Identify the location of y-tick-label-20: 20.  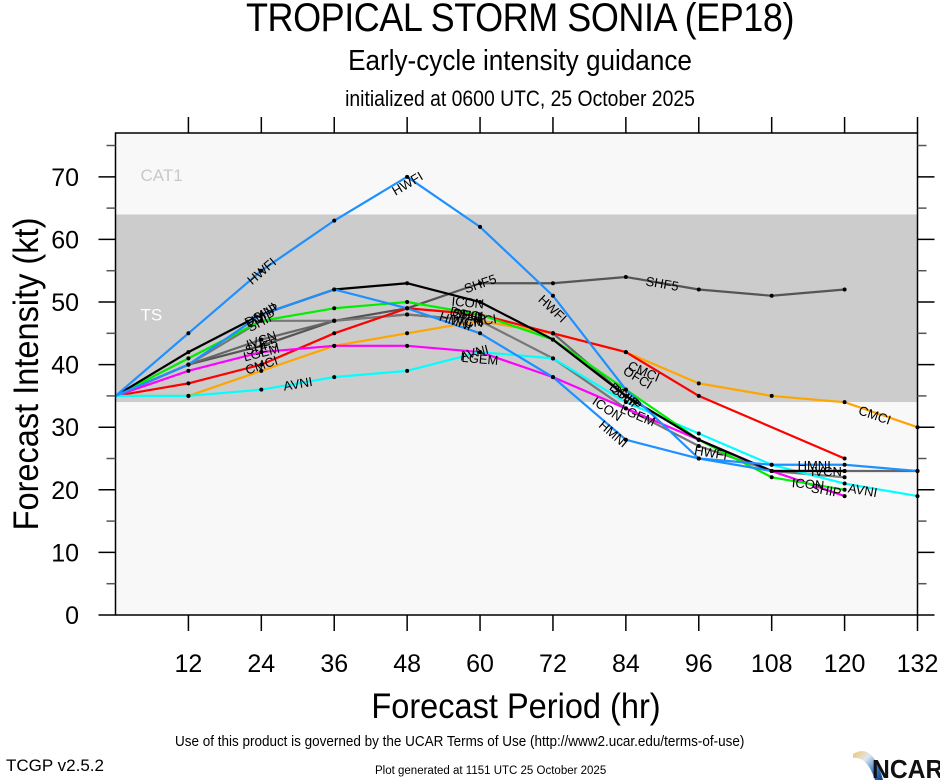
(65, 491).